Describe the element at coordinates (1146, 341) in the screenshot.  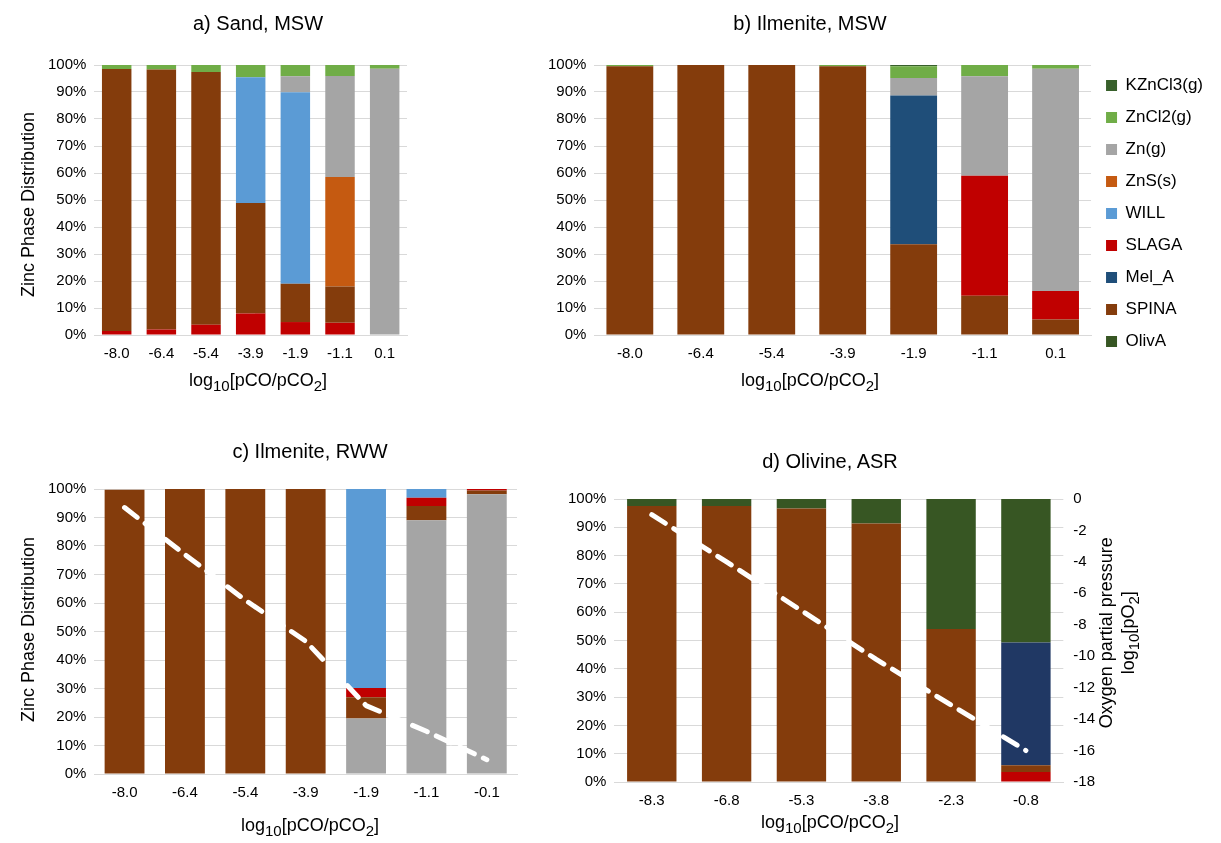
I see `legend-label: OlivA` at that location.